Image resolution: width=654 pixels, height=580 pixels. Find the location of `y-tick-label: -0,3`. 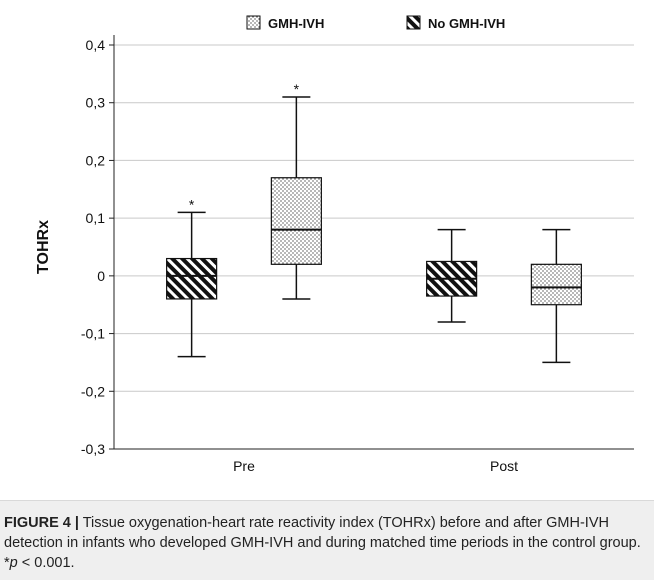

y-tick-label: -0,3 is located at coordinates (93, 449).